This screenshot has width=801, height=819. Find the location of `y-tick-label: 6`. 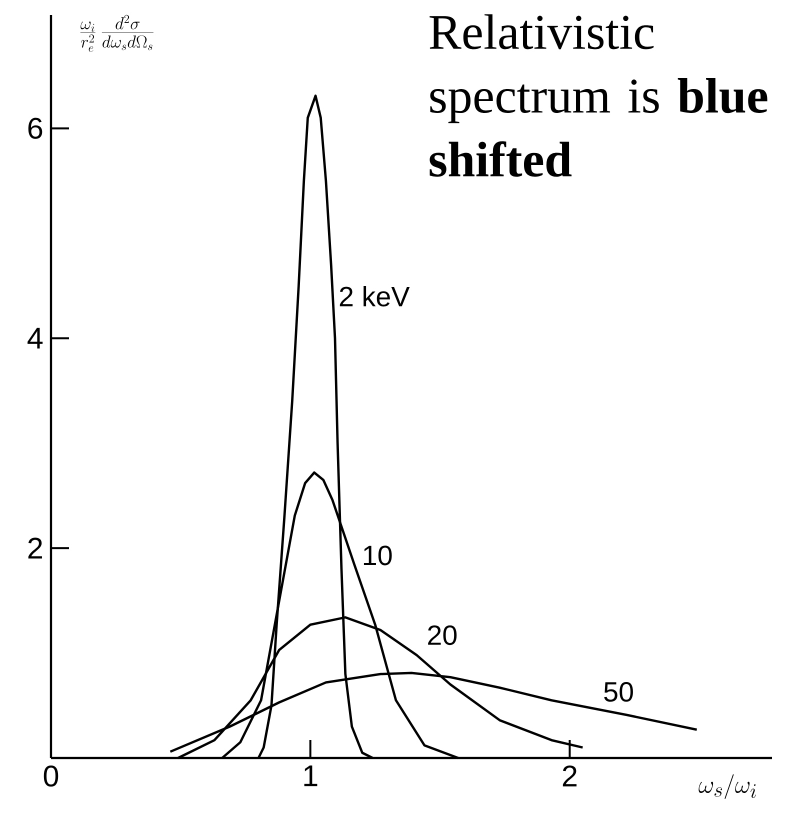

y-tick-label: 6 is located at coordinates (35, 128).